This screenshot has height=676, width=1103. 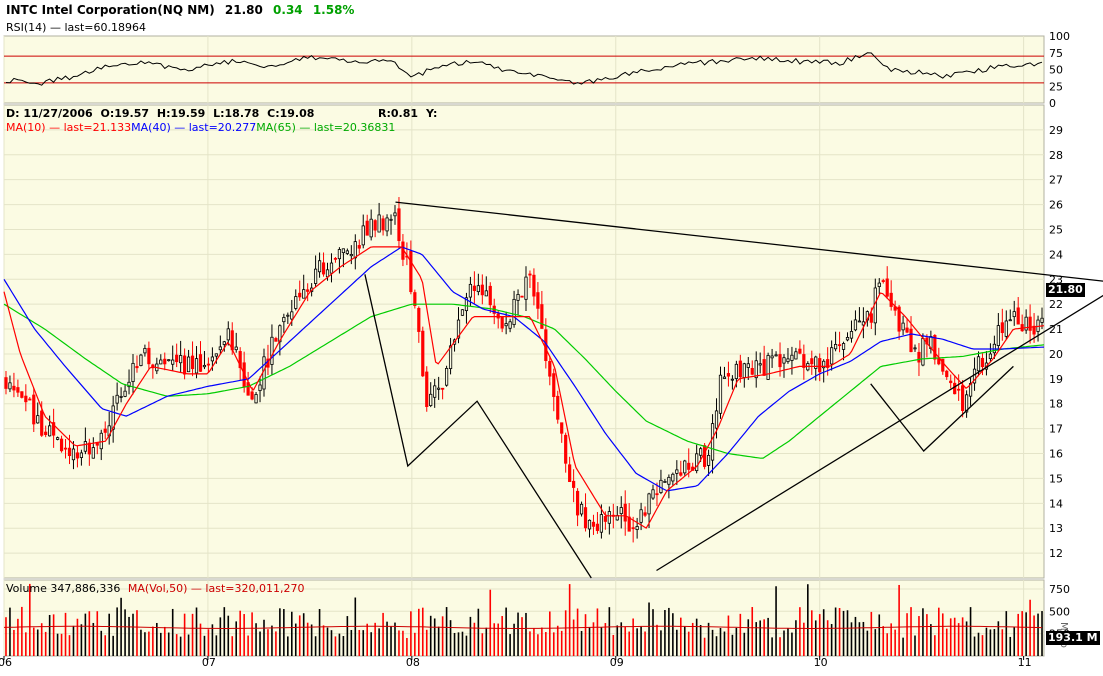 I want to click on price-tick-label: 17, so click(x=1056, y=429).